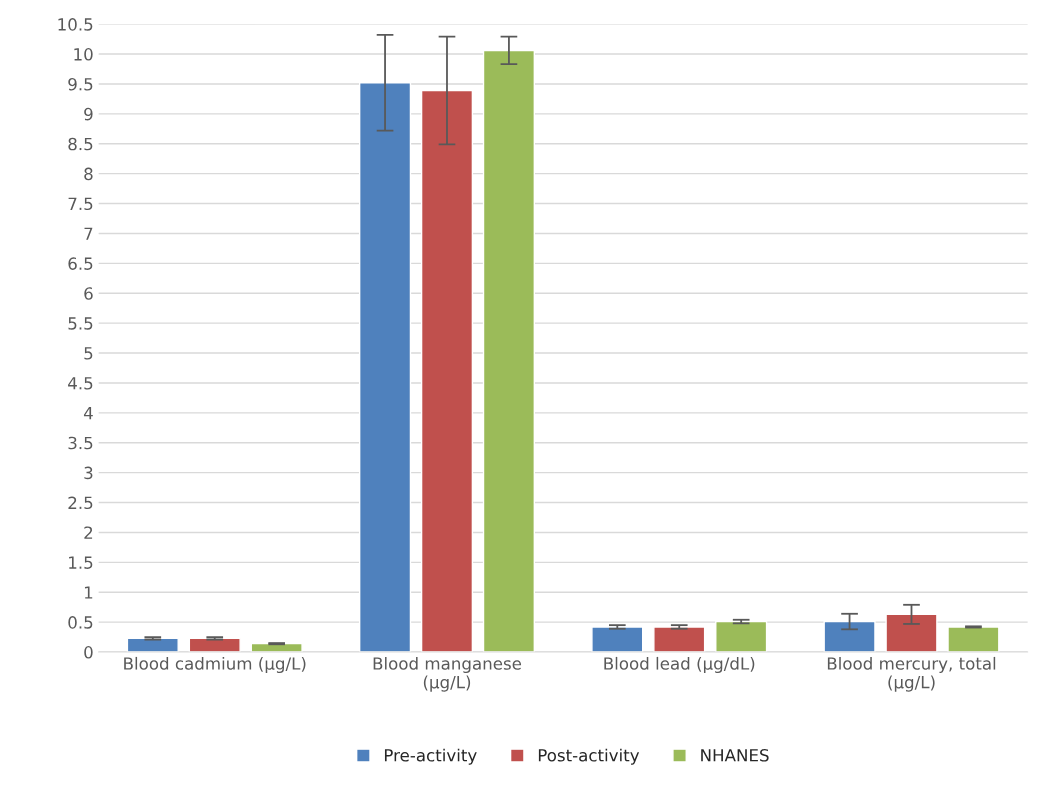 The width and height of the screenshot is (1038, 805). I want to click on y-tick-label: 6, so click(88, 293).